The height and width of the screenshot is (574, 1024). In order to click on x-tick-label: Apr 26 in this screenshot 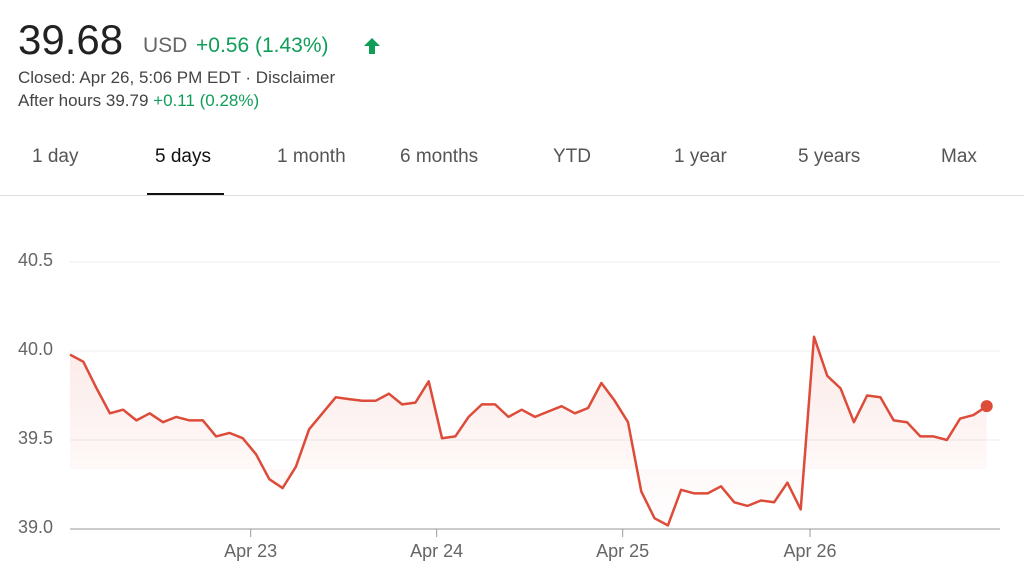, I will do `click(809, 551)`.